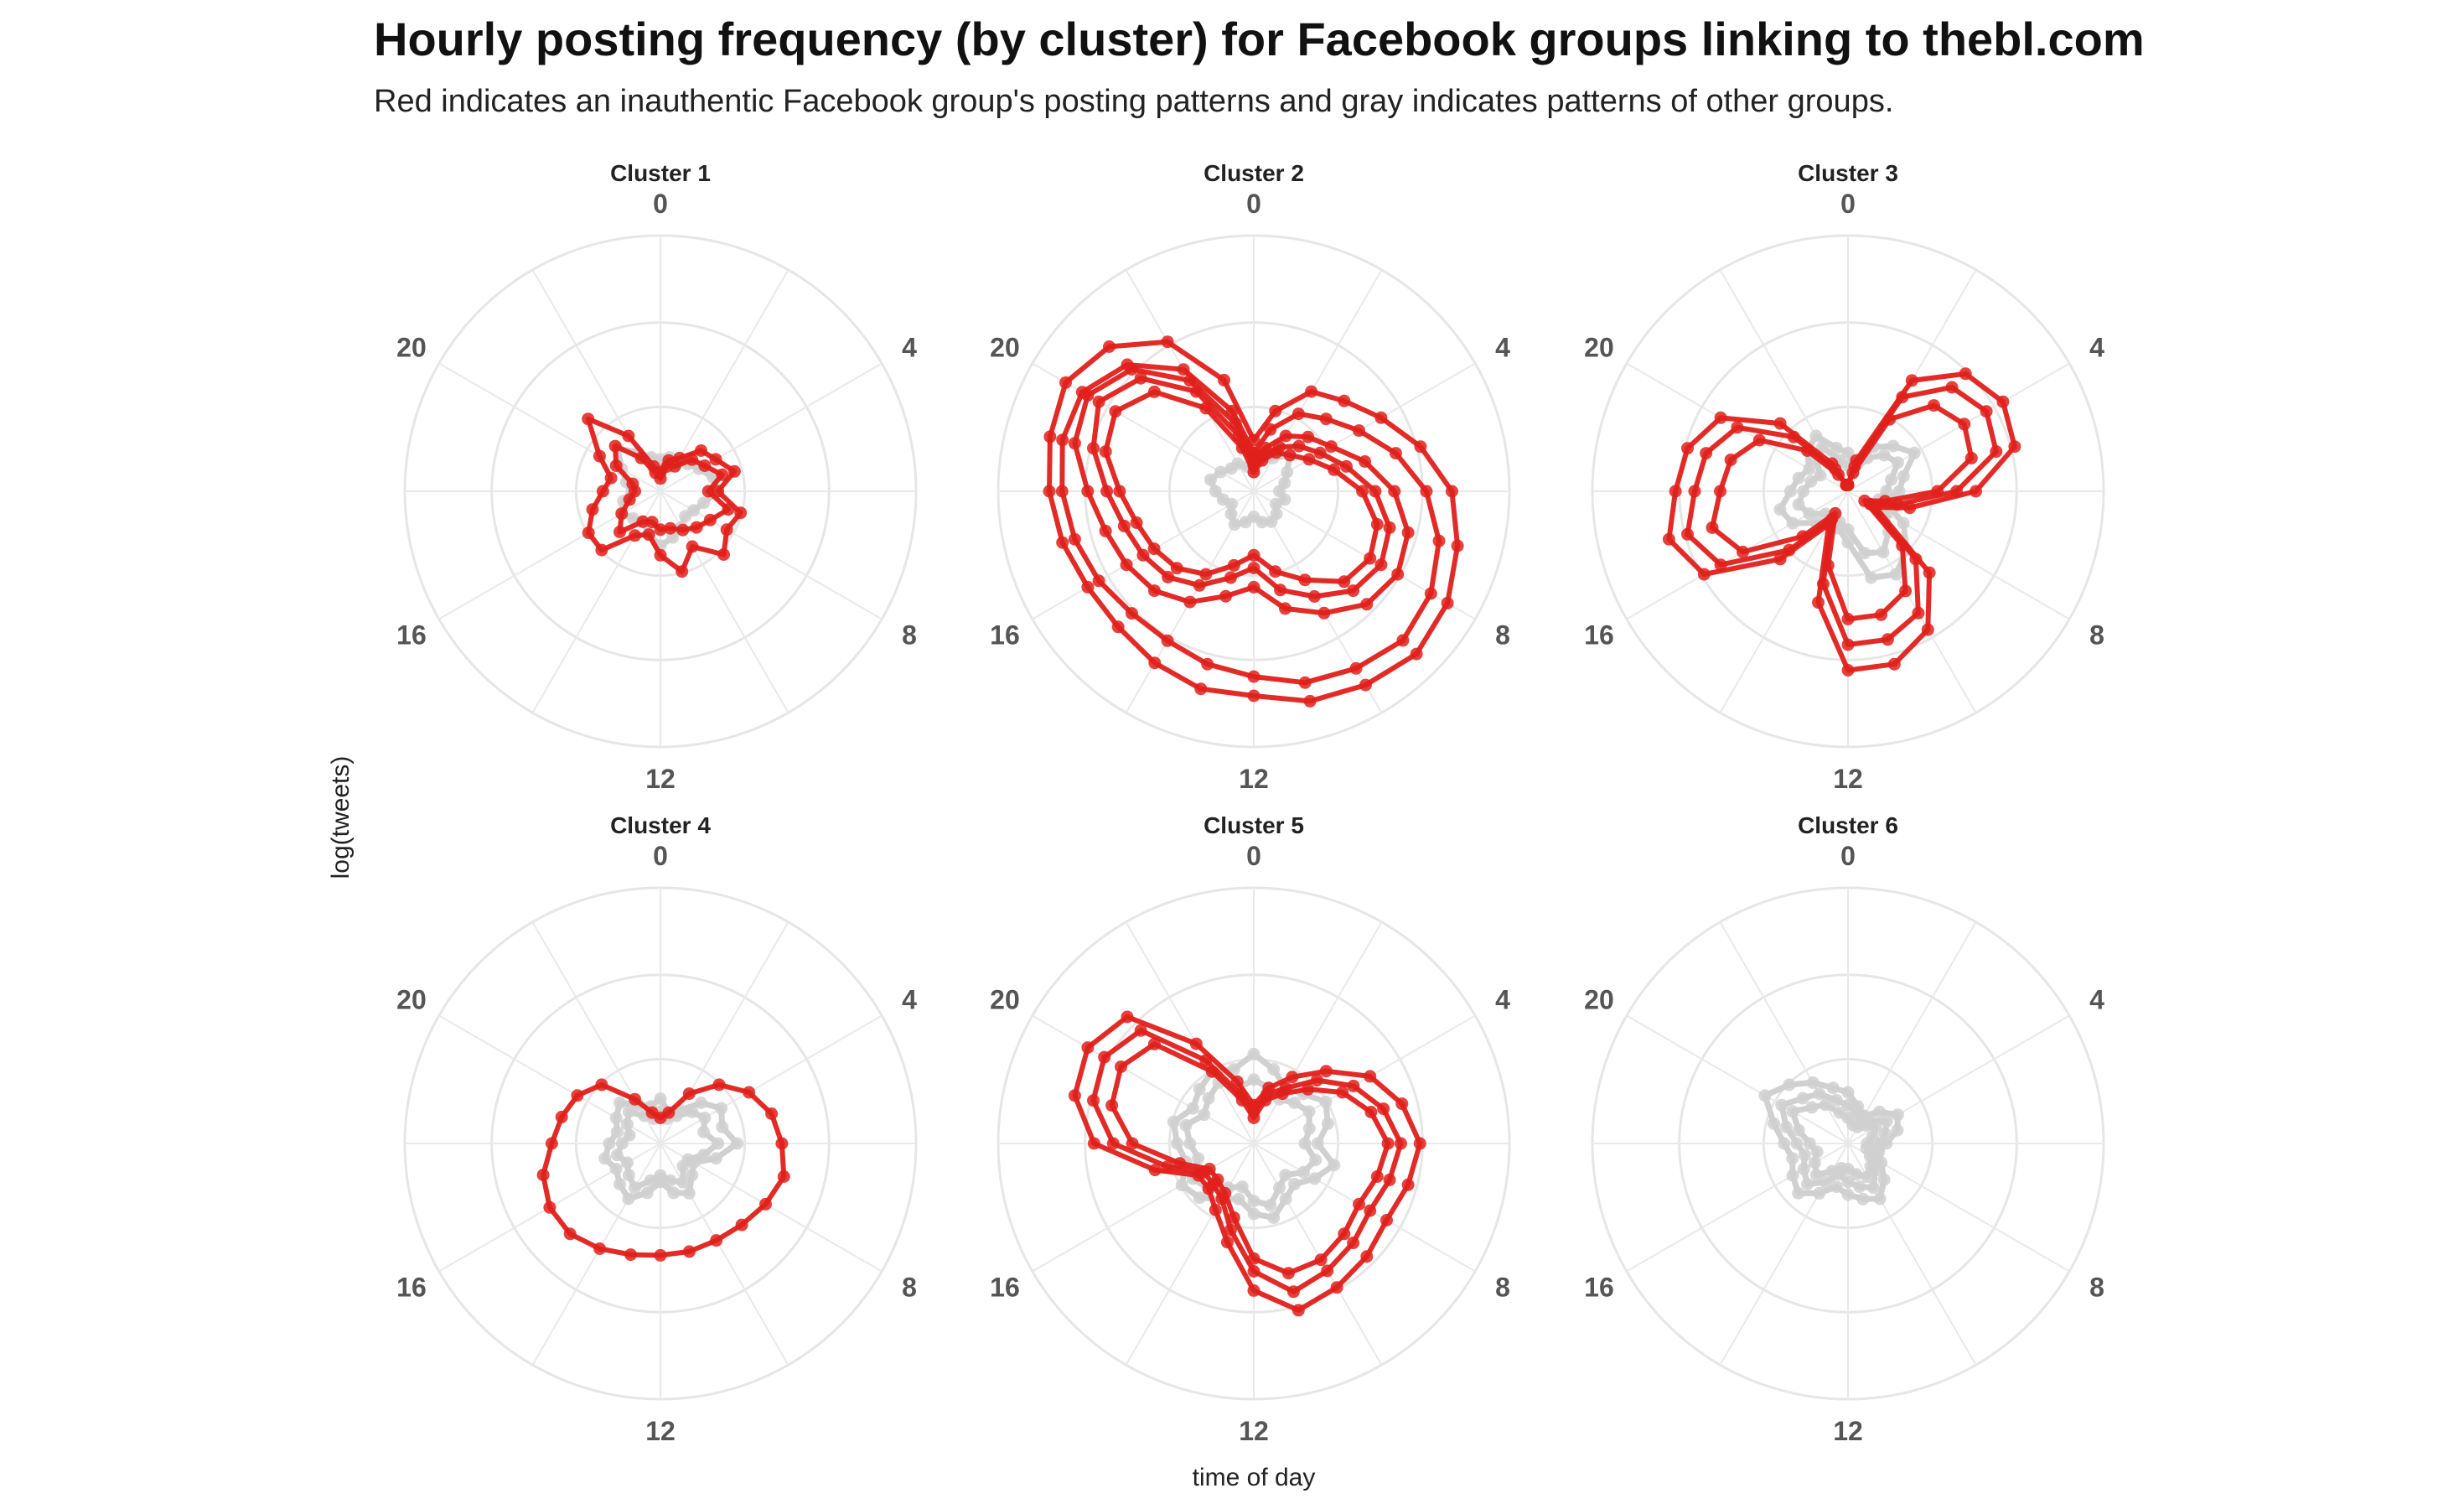  What do you see at coordinates (1254, 1477) in the screenshot?
I see `x-axis-label: time of day` at bounding box center [1254, 1477].